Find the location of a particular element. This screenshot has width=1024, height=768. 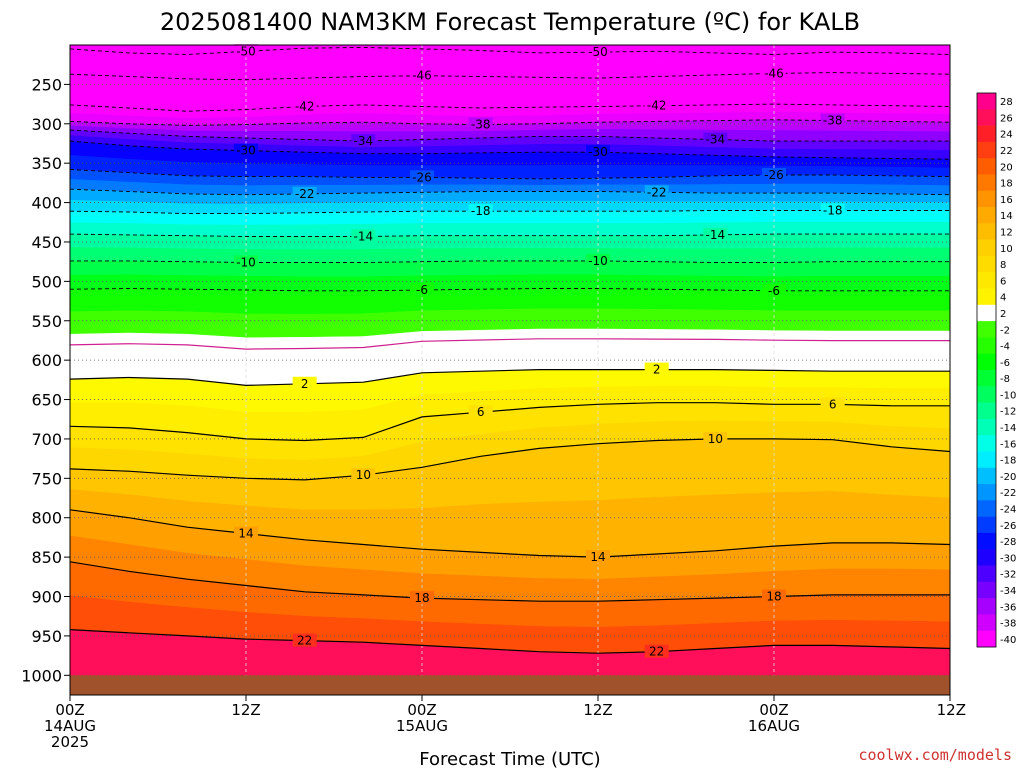

contour-label: -50 is located at coordinates (246, 51).